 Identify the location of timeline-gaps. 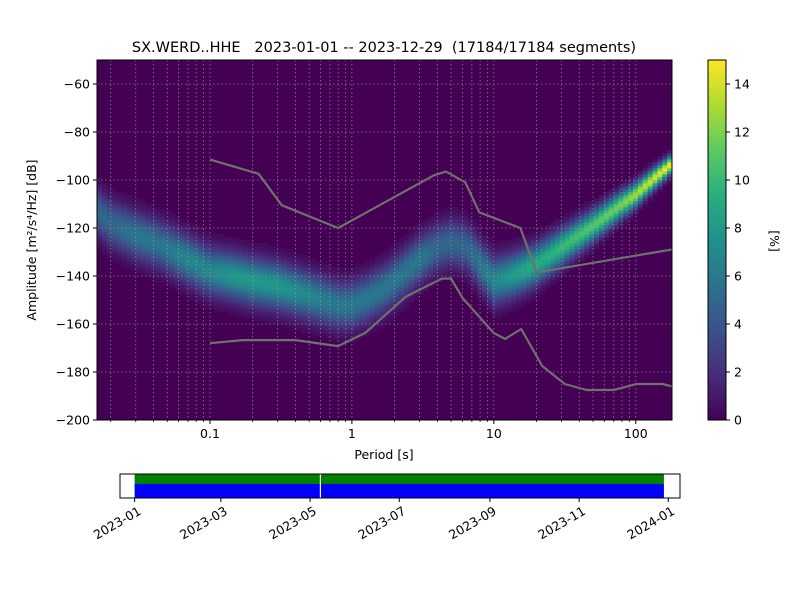
(320, 486).